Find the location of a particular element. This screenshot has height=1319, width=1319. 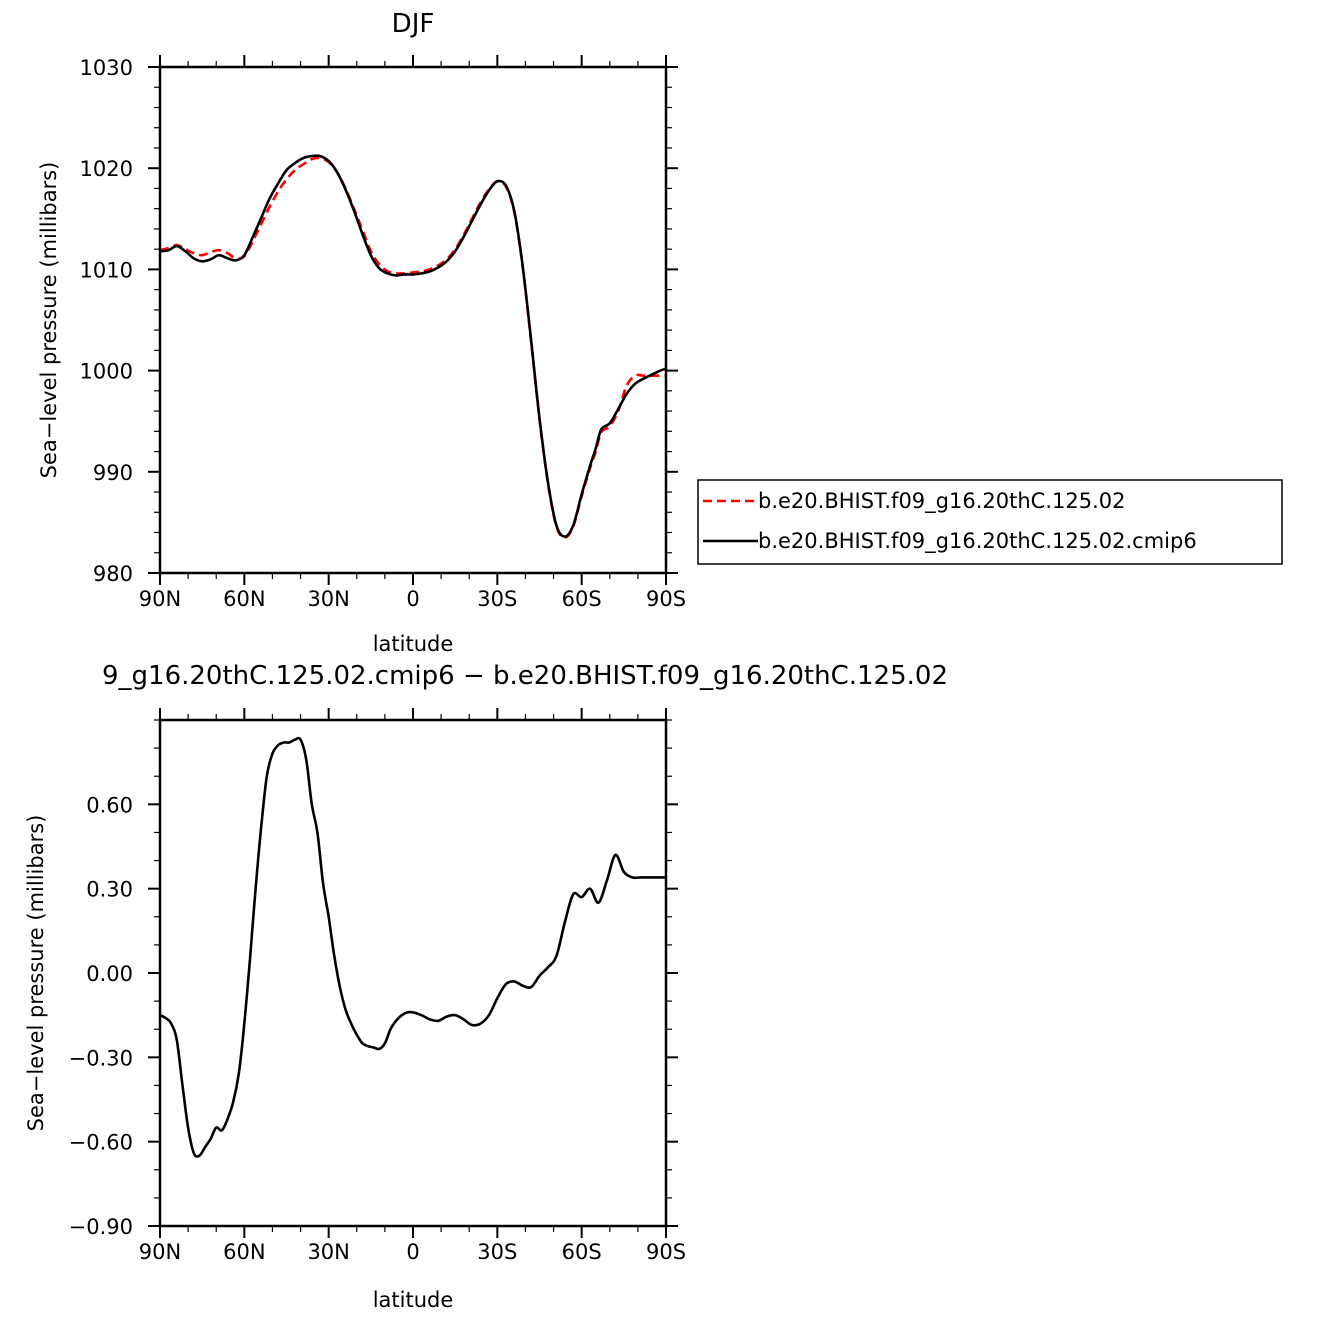

y-tick-label: 1030 is located at coordinates (106, 68).